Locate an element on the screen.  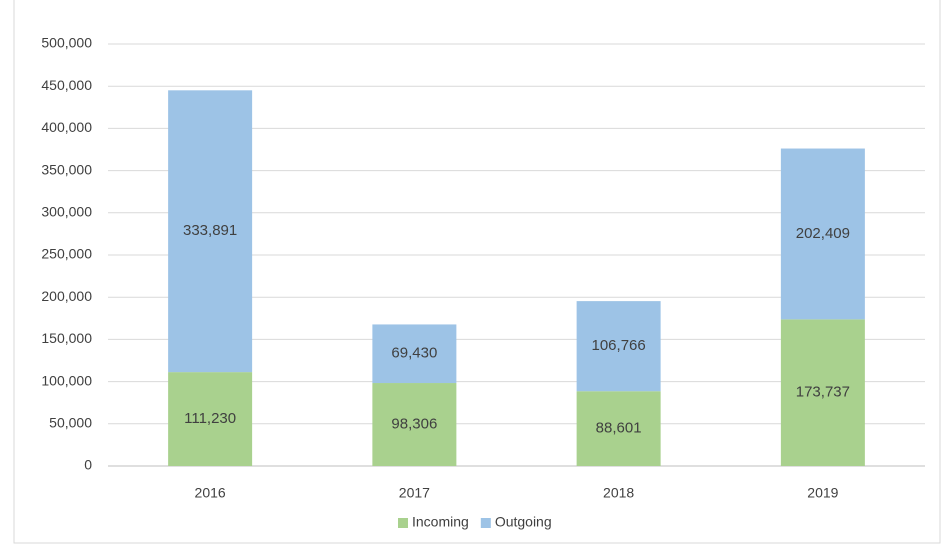
data-label: 88,601 is located at coordinates (619, 428).